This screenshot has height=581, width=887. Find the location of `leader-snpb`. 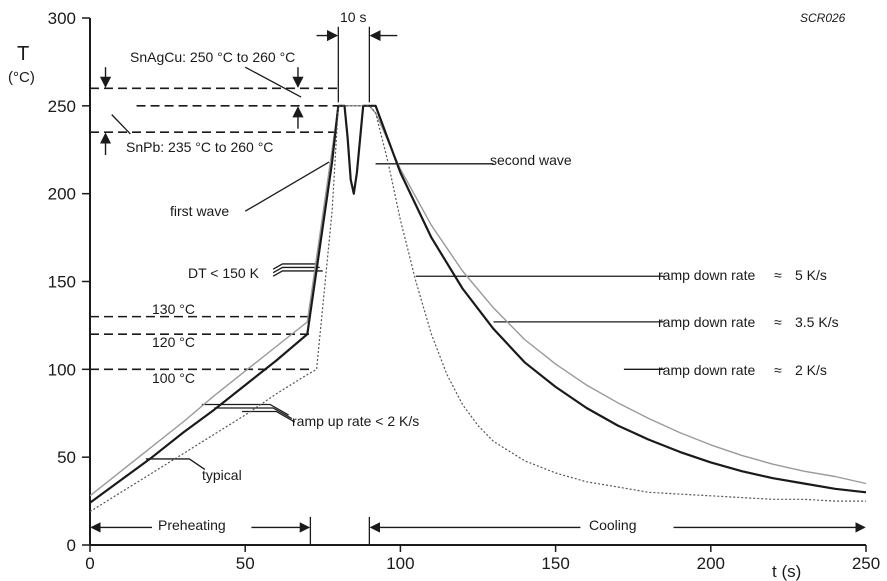

leader-snpb is located at coordinates (121, 124).